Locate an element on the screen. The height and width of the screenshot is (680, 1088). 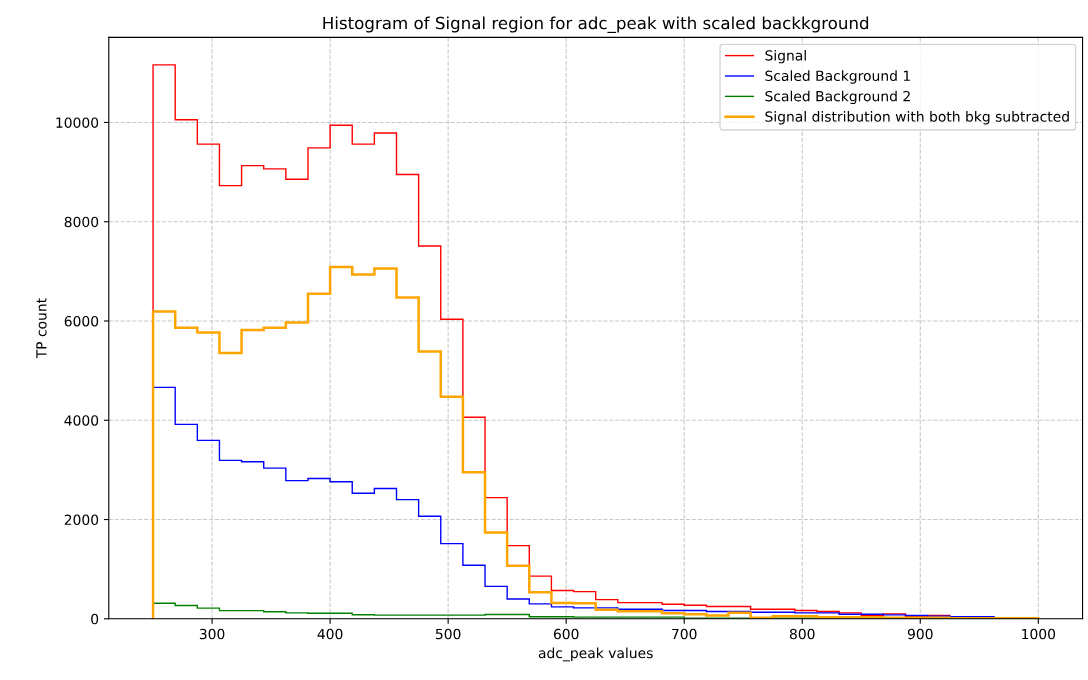
x-axis-title: adc_peak values is located at coordinates (595, 654).